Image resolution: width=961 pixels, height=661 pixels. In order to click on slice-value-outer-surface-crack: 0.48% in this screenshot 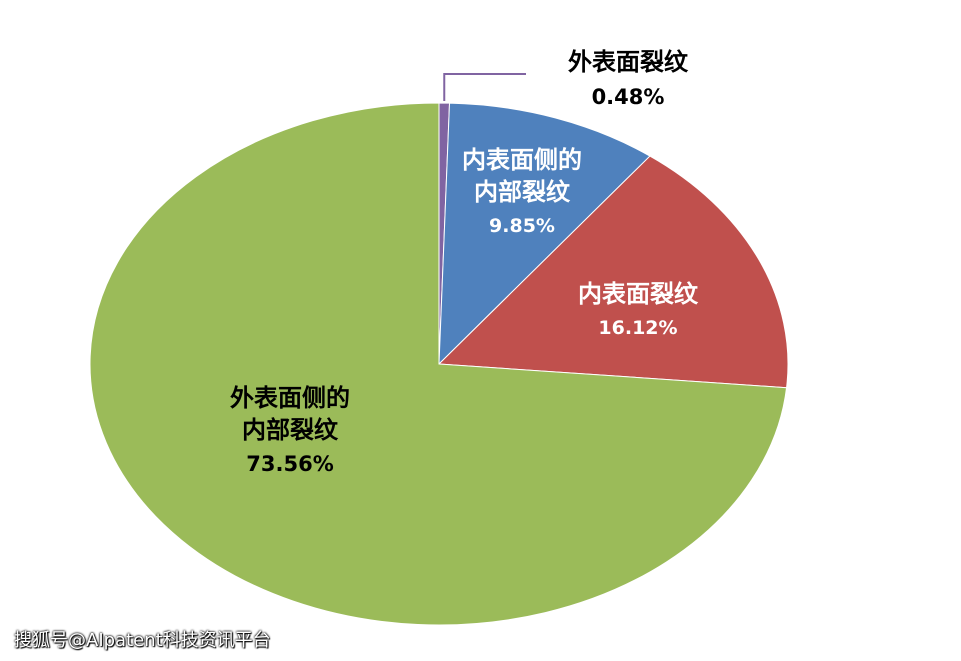, I will do `click(628, 97)`.